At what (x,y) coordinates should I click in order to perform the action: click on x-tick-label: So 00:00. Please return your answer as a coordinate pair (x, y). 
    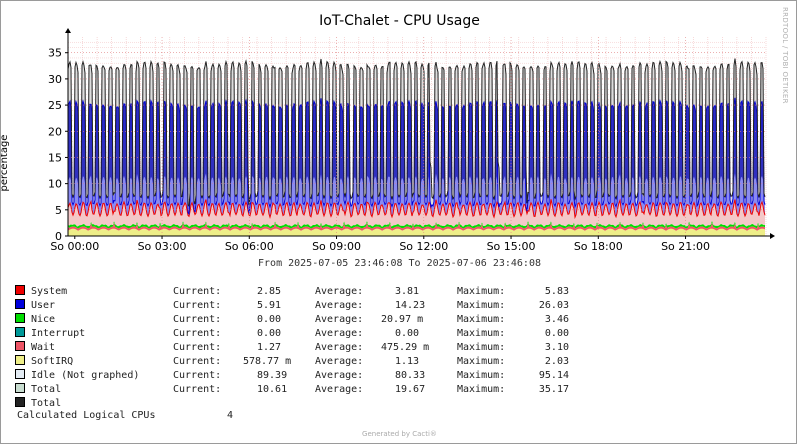
    Looking at the image, I should click on (74, 246).